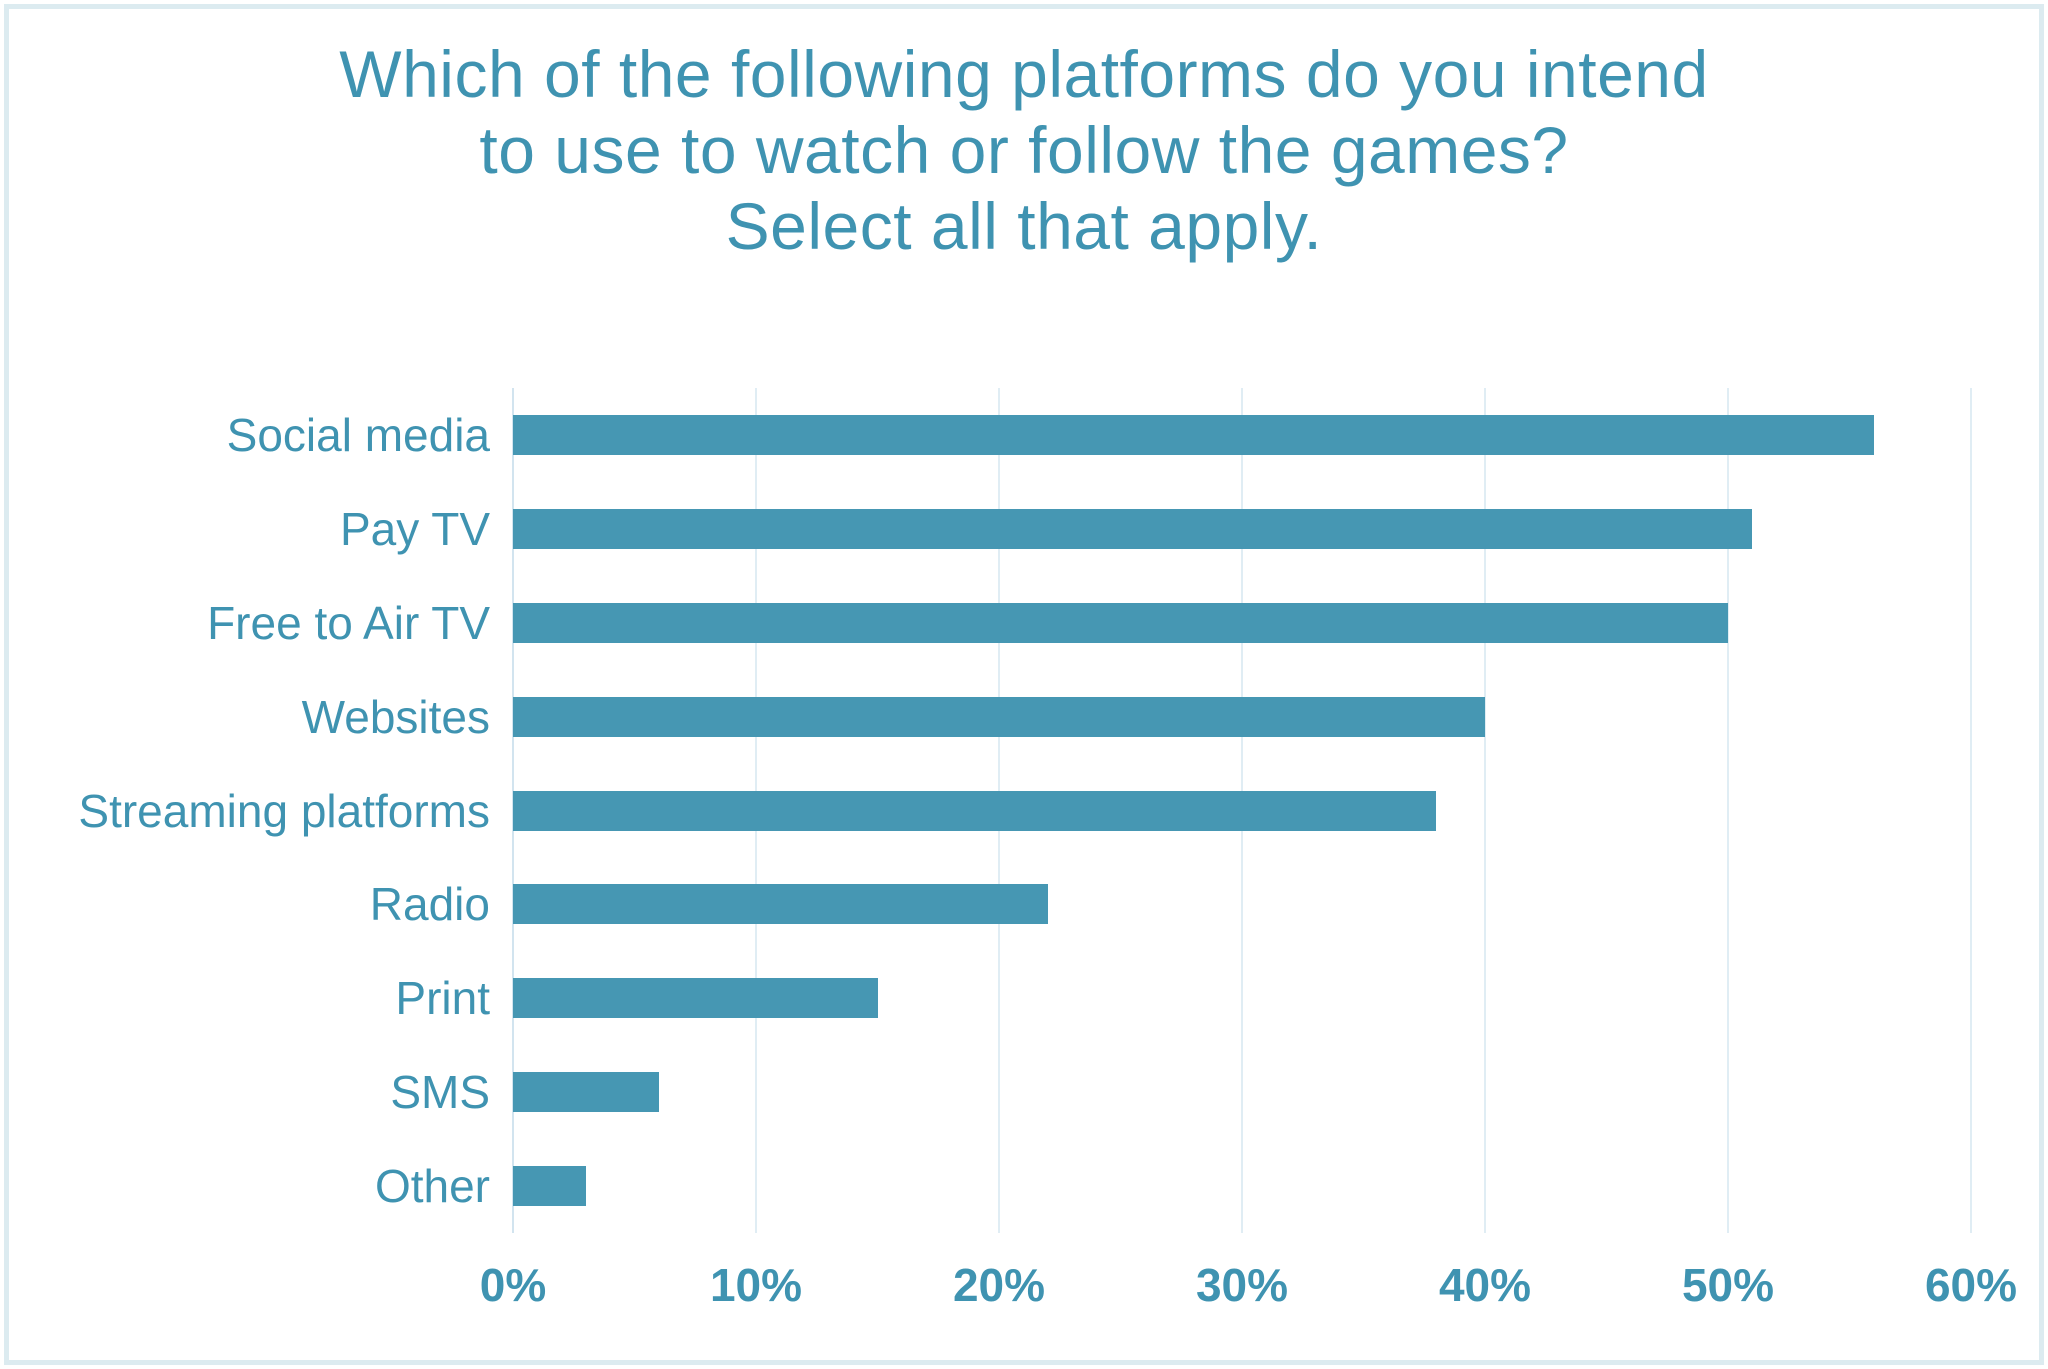 This screenshot has height=1369, width=2048. I want to click on category-label: Pay TV, so click(415, 528).